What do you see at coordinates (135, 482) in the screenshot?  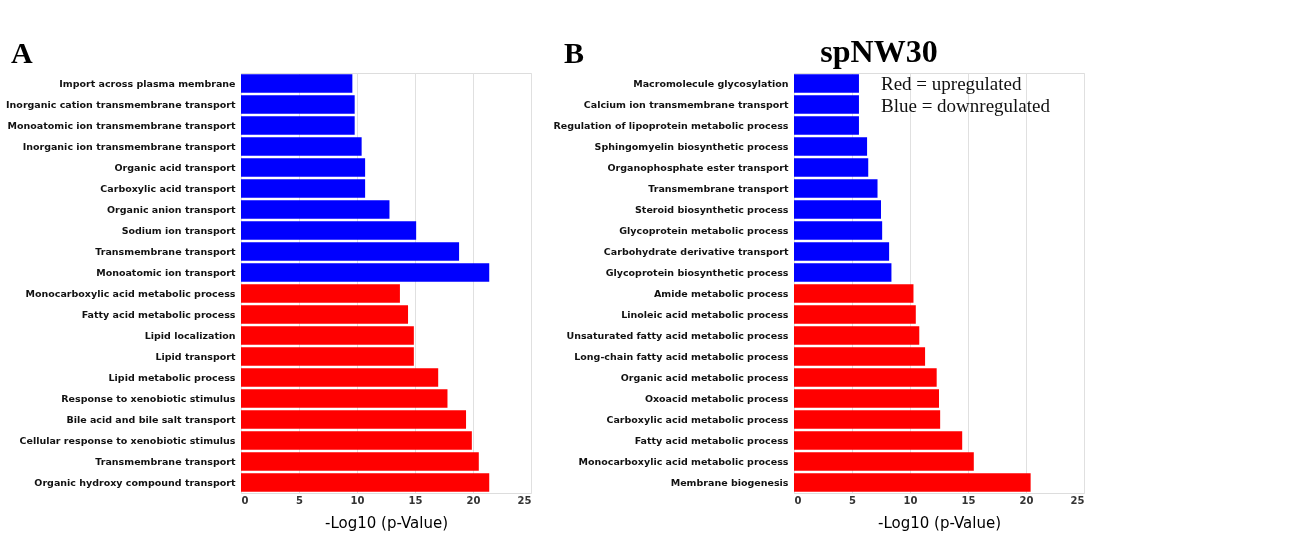 I see `y-tick-label: Organic hydroxy compound transport` at bounding box center [135, 482].